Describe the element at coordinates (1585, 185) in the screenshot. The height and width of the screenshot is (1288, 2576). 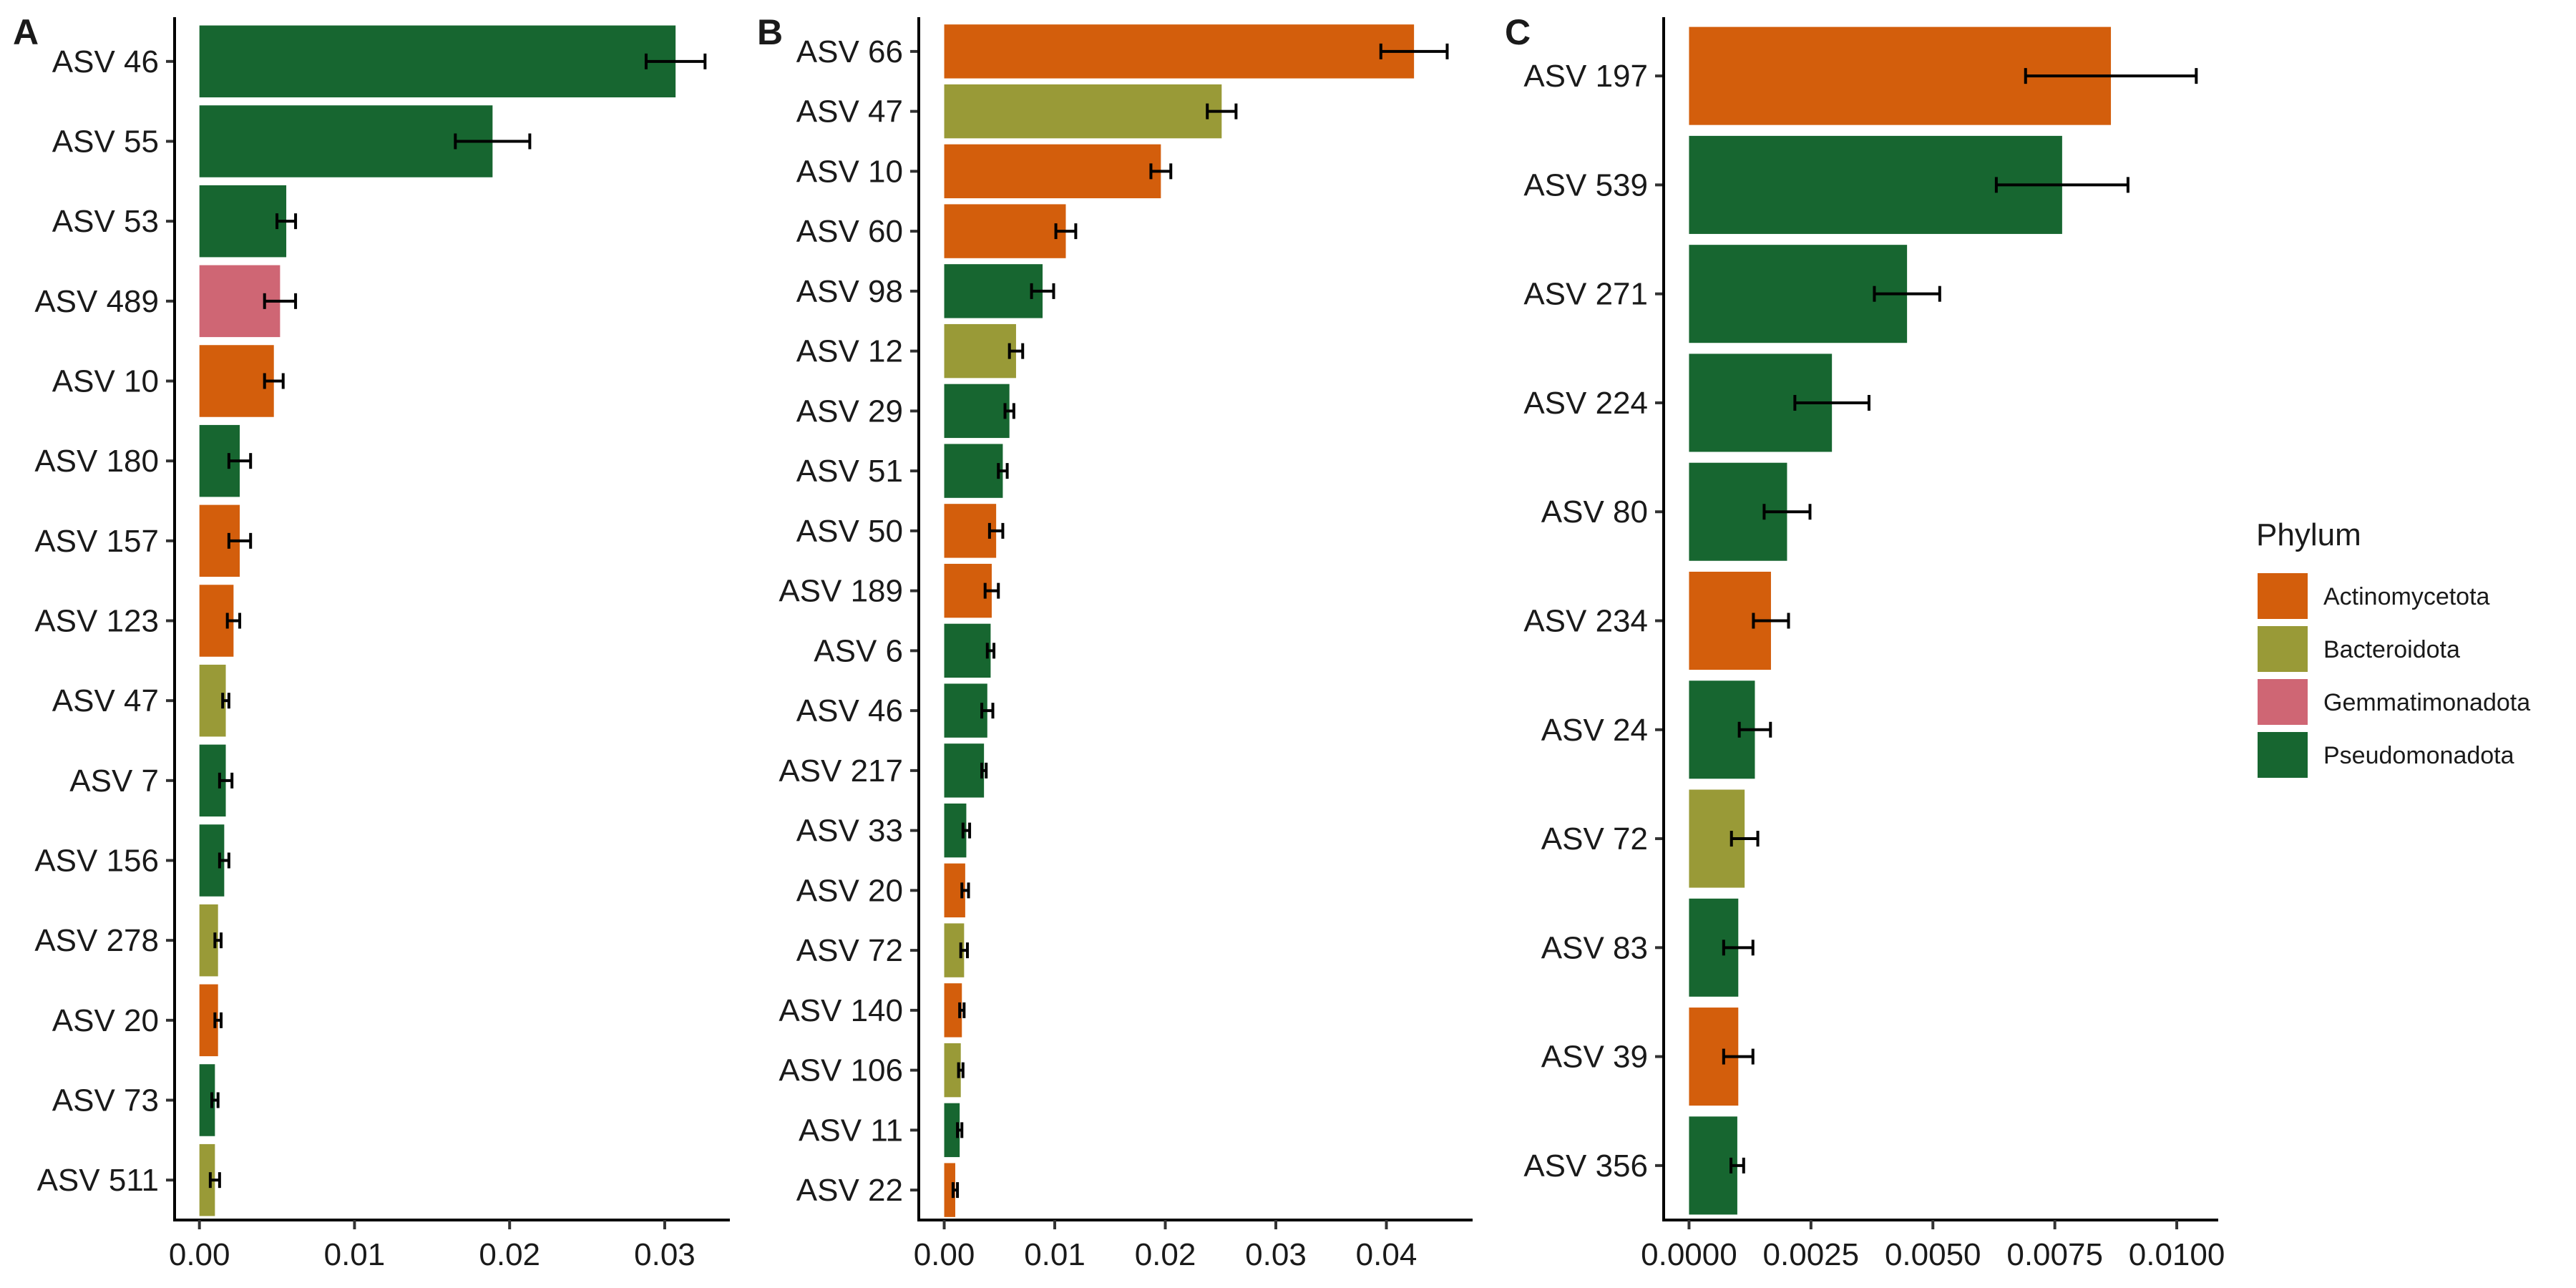
I see `y-tick-label: ASV 539` at that location.